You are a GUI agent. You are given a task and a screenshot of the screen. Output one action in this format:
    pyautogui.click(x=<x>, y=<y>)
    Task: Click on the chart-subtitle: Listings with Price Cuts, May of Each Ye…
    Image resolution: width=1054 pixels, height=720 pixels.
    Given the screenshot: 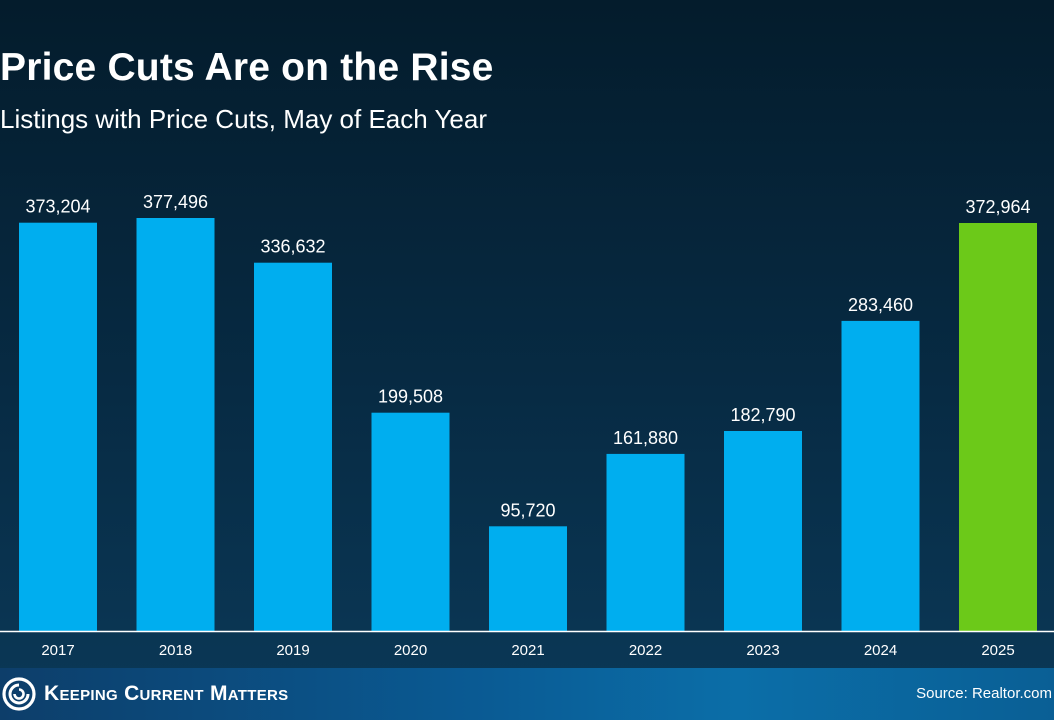 What is the action you would take?
    pyautogui.click(x=244, y=119)
    